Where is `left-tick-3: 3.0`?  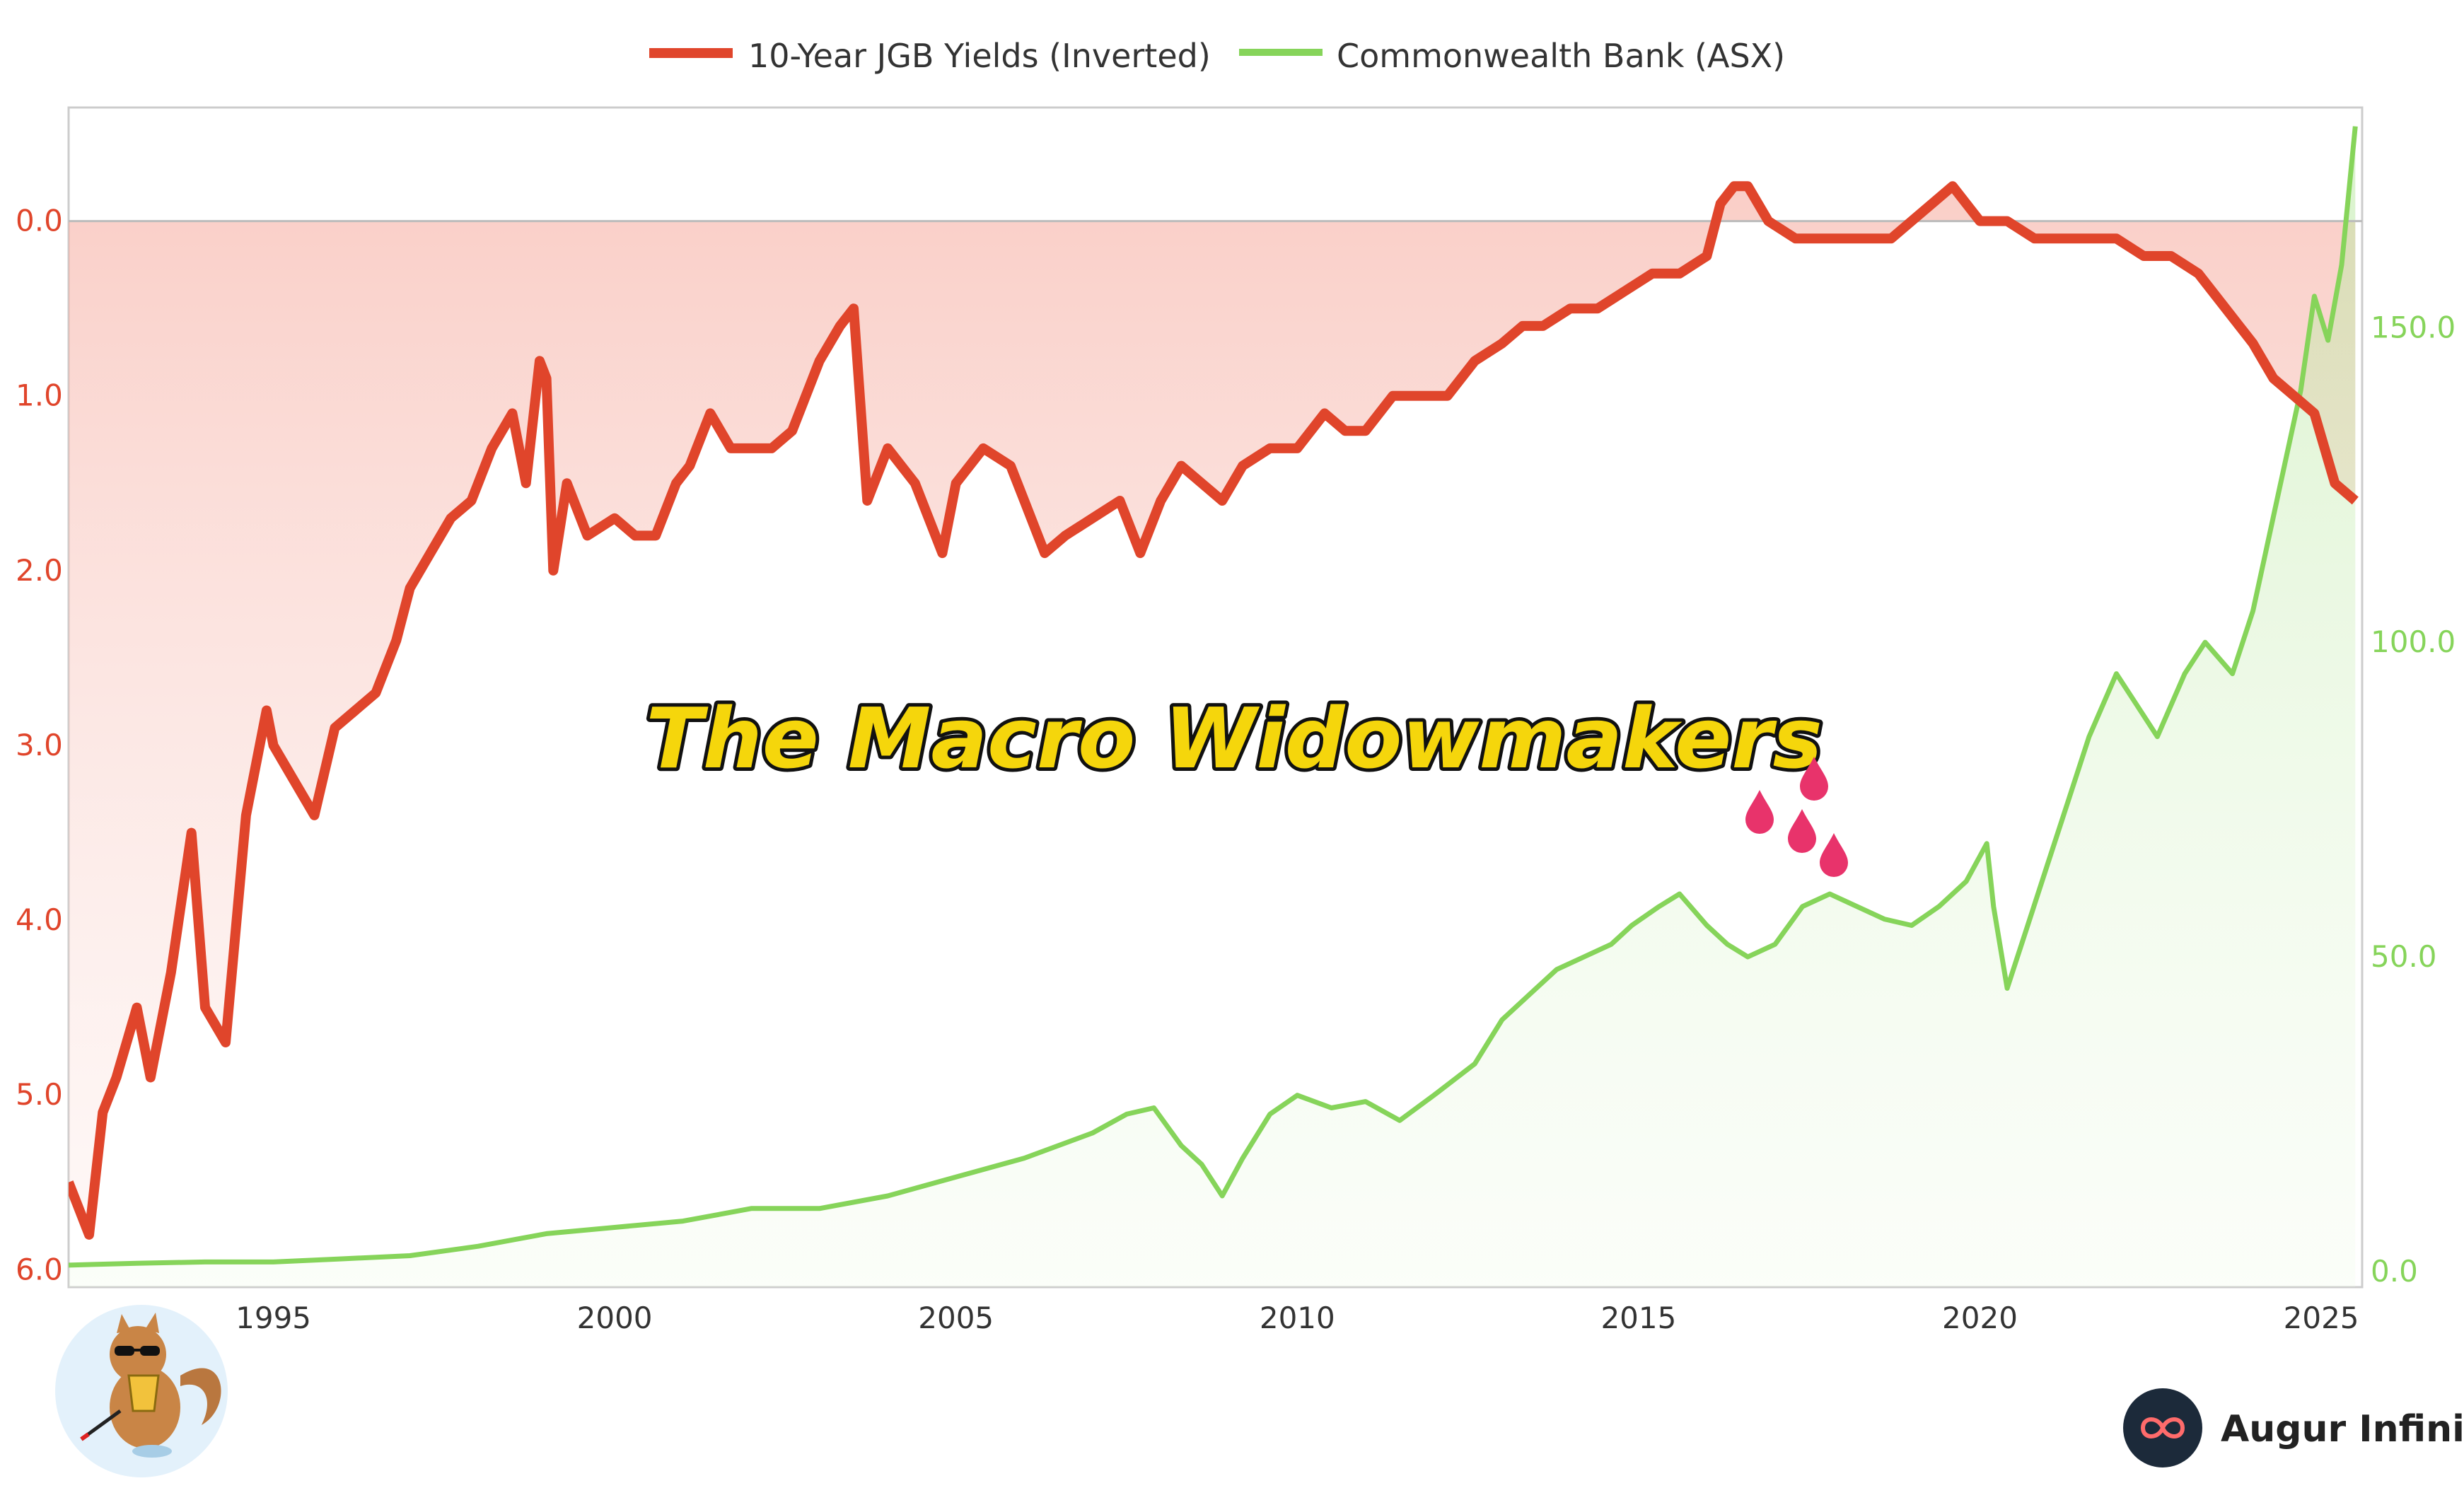
left-tick-3: 3.0 is located at coordinates (39, 745).